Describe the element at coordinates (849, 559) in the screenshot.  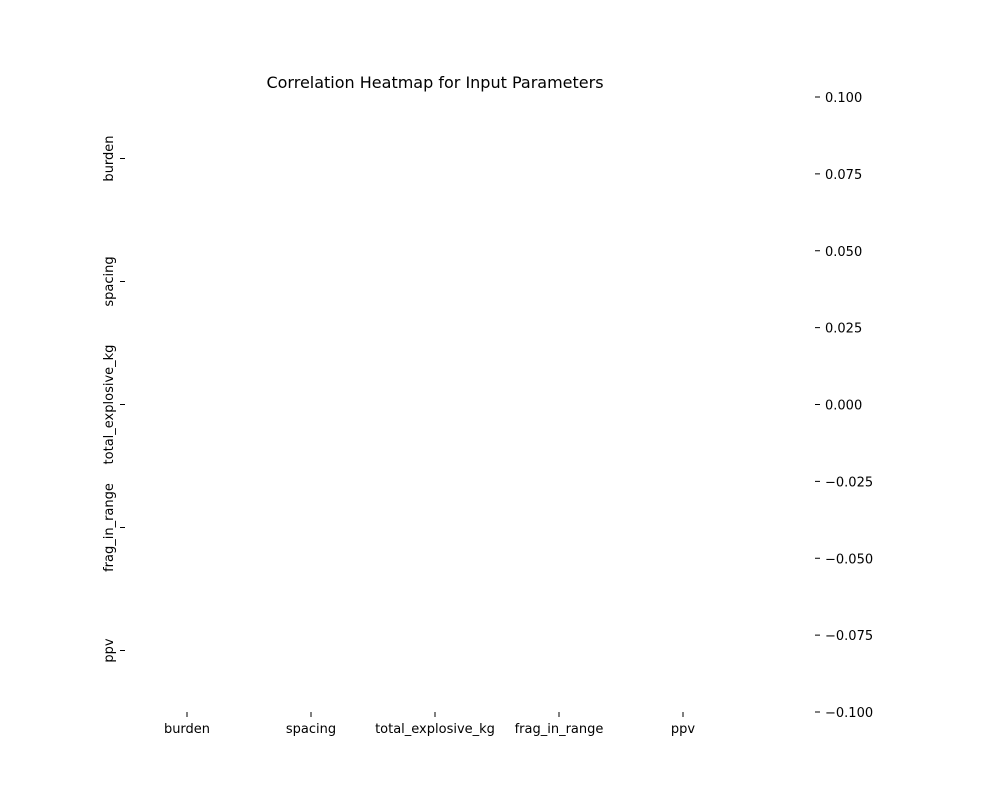
I see `colorbar-tick-label: −0.050` at that location.